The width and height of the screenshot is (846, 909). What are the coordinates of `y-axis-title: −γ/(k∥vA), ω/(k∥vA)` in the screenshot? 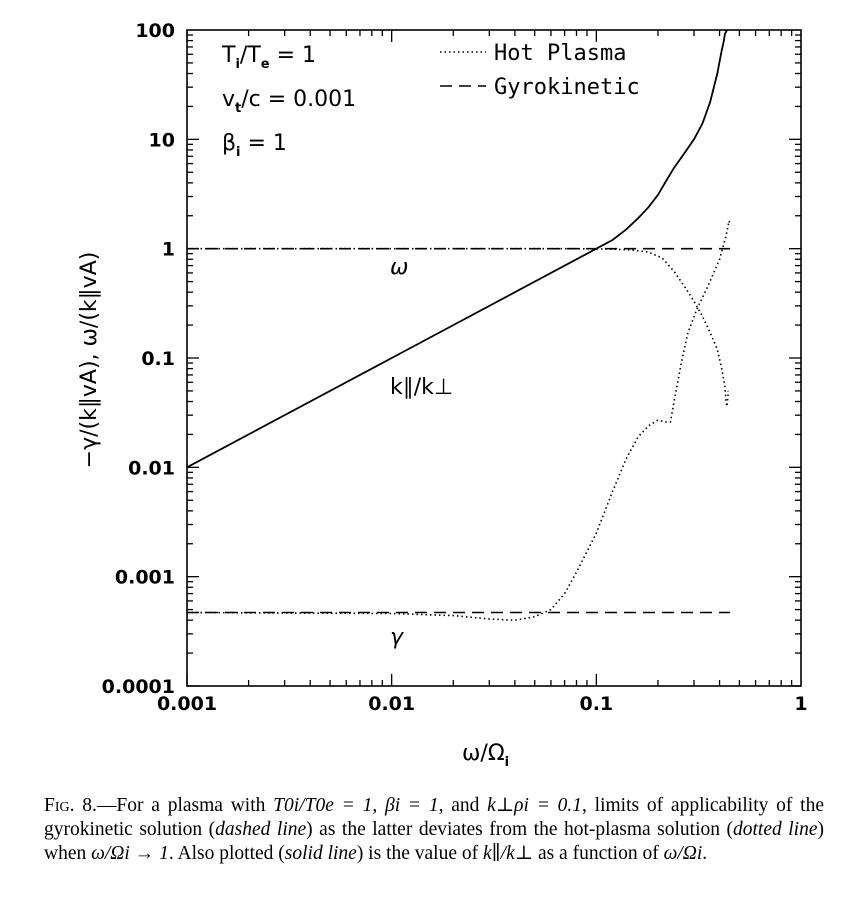 It's located at (89, 360).